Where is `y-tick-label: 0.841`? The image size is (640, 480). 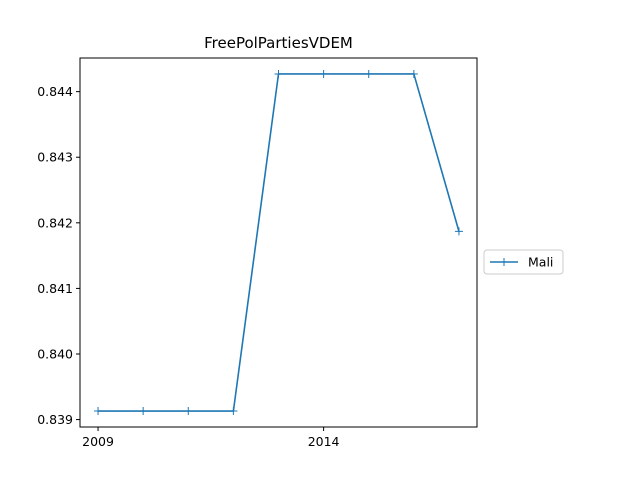
y-tick-label: 0.841 is located at coordinates (55, 288).